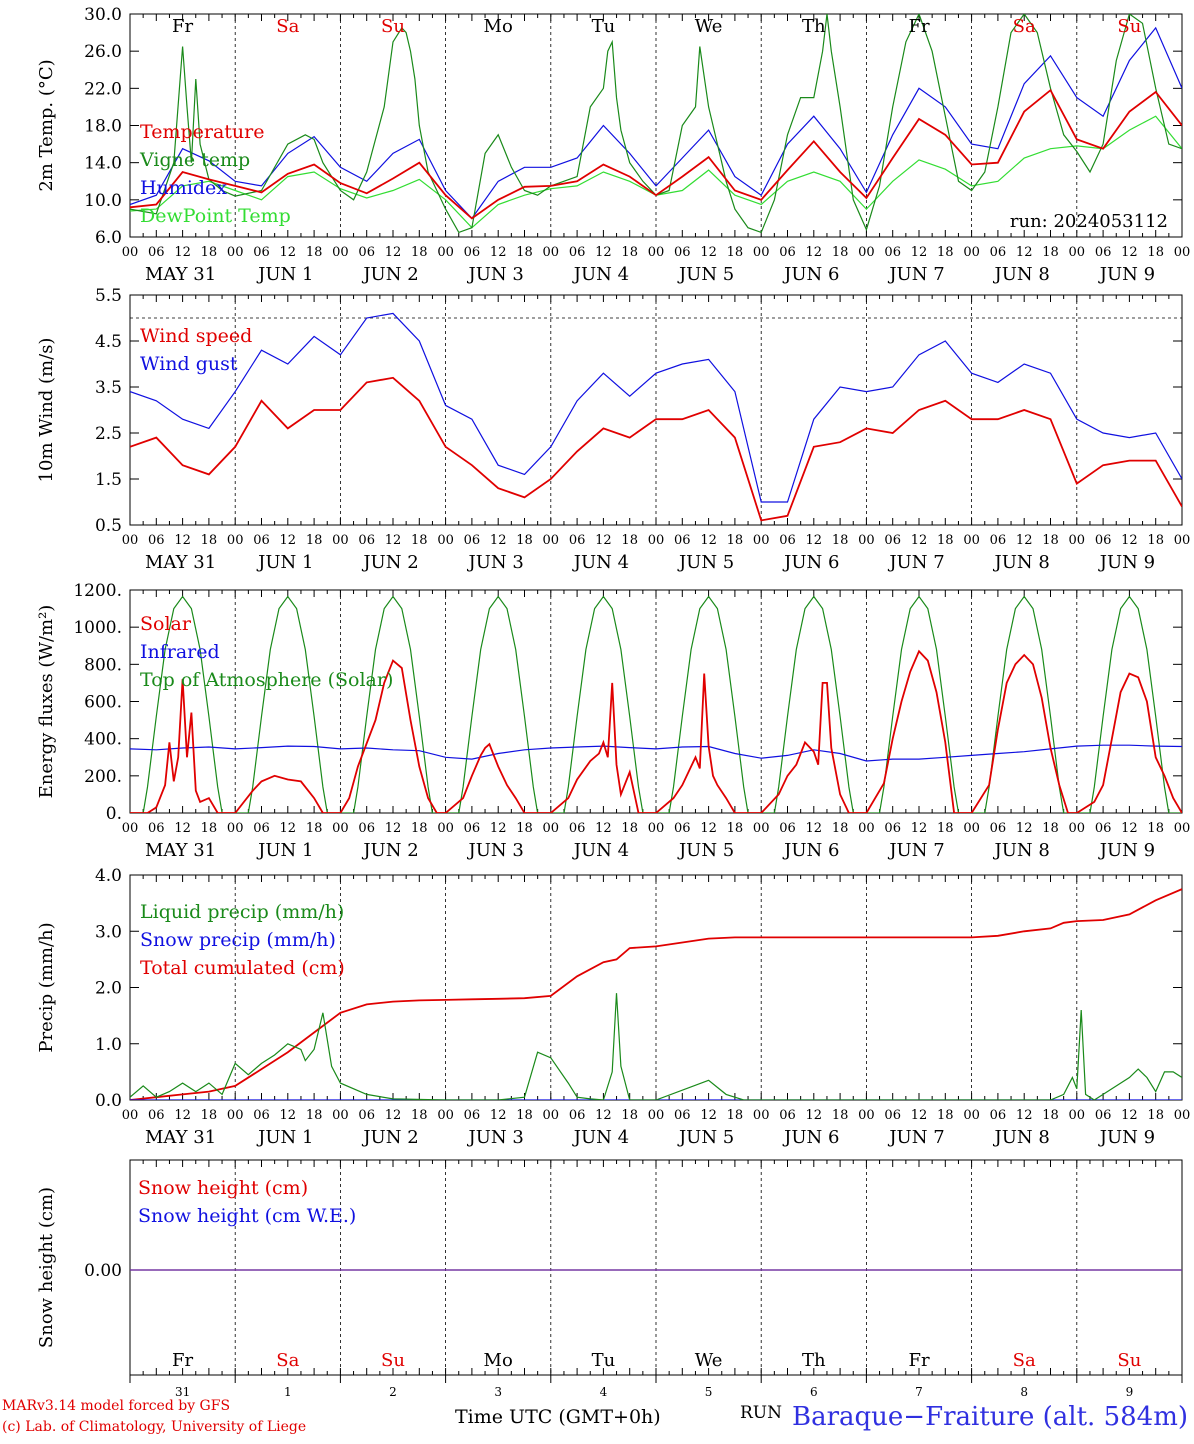 The image size is (1194, 1444). I want to click on y-tick-label: 30.0, so click(103, 15).